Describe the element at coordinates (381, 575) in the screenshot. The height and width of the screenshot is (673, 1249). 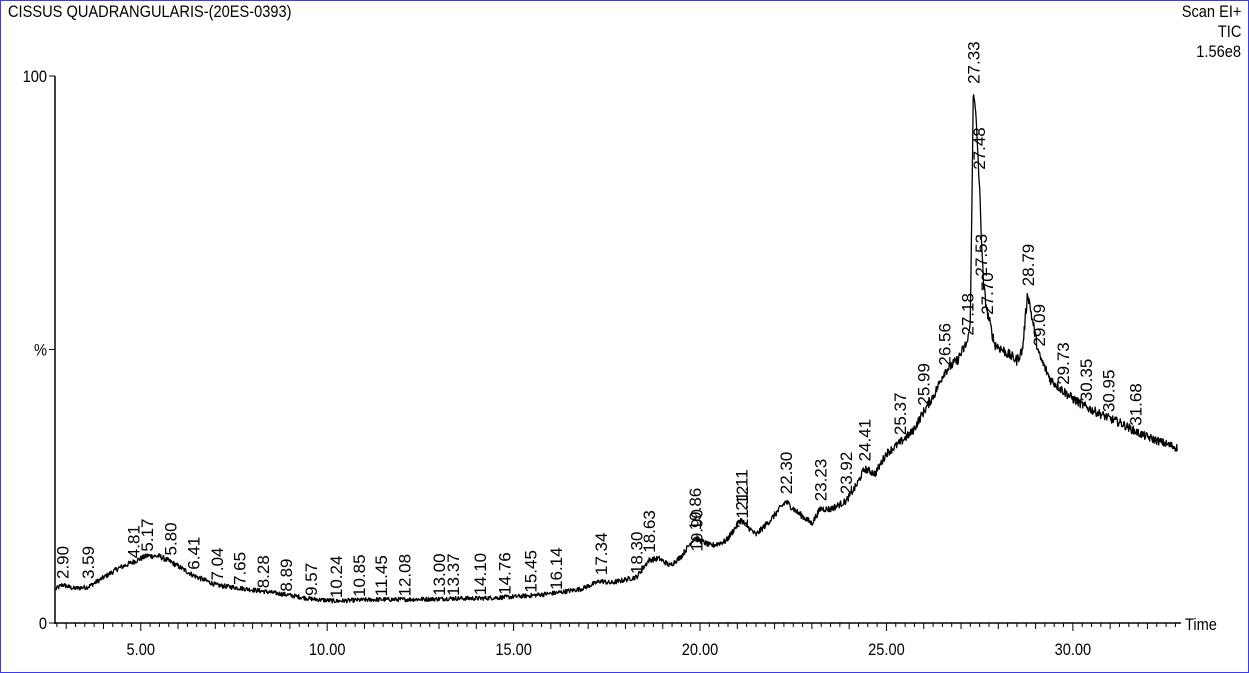
I see `peak-label: 11.45` at that location.